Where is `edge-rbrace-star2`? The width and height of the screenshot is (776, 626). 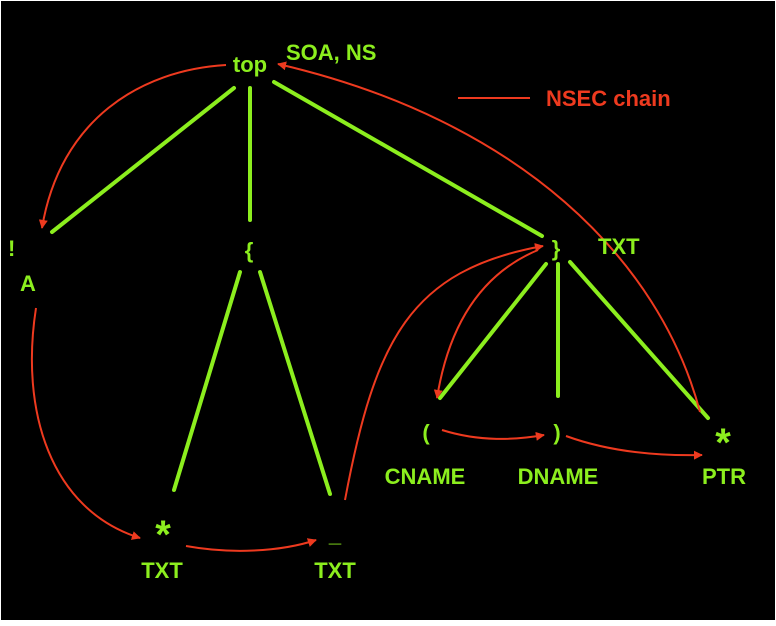
edge-rbrace-star2 is located at coordinates (639, 340).